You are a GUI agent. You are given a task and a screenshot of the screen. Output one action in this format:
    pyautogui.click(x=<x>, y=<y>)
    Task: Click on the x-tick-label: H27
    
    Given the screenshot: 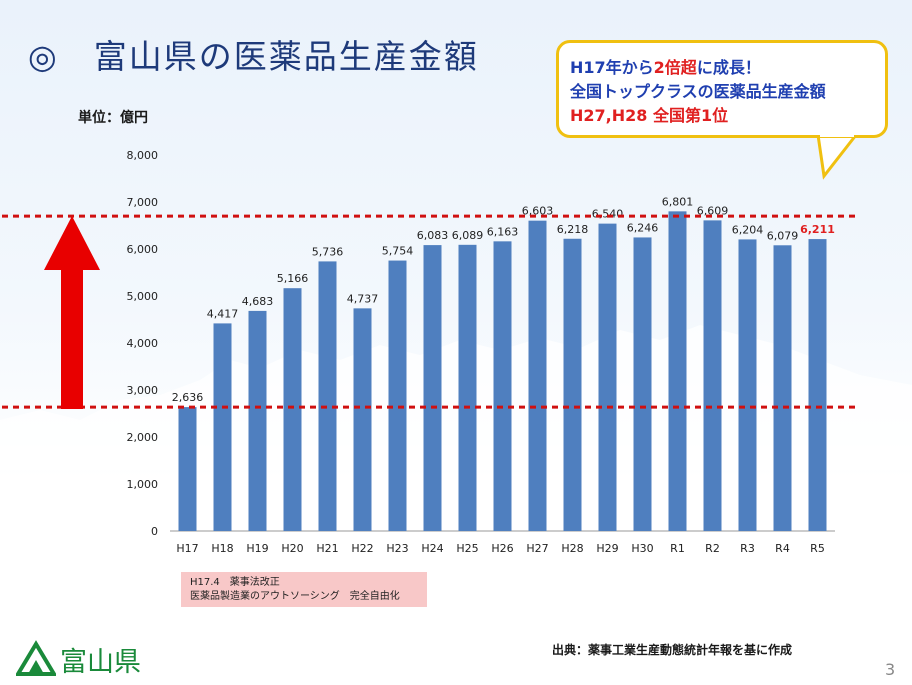 What is the action you would take?
    pyautogui.click(x=537, y=548)
    